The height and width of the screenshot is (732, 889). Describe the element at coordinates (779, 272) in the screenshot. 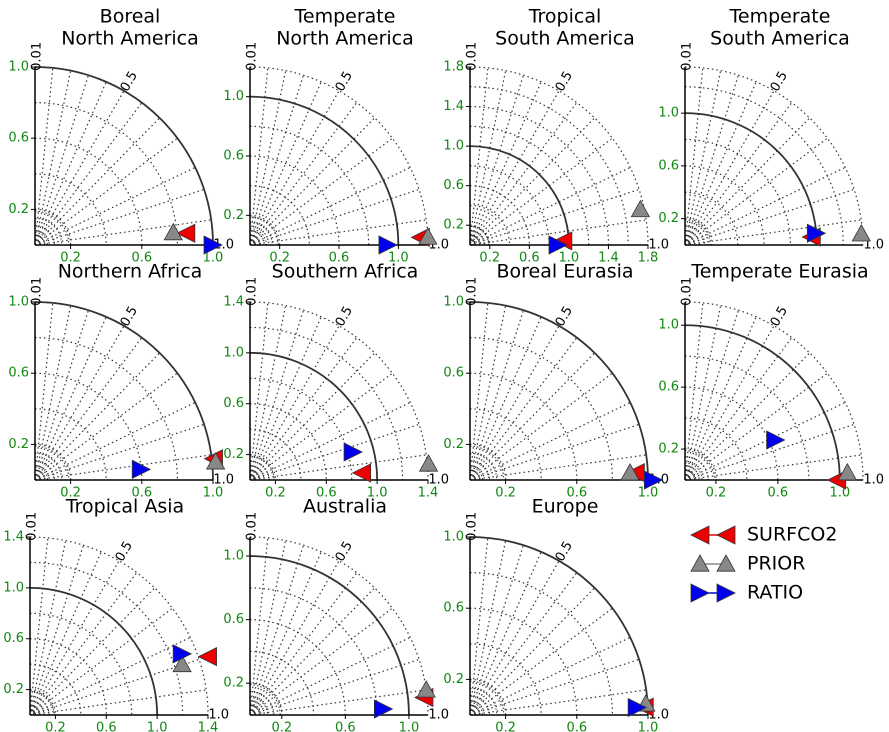

I see `panel-title: Temperate Eurasia` at that location.